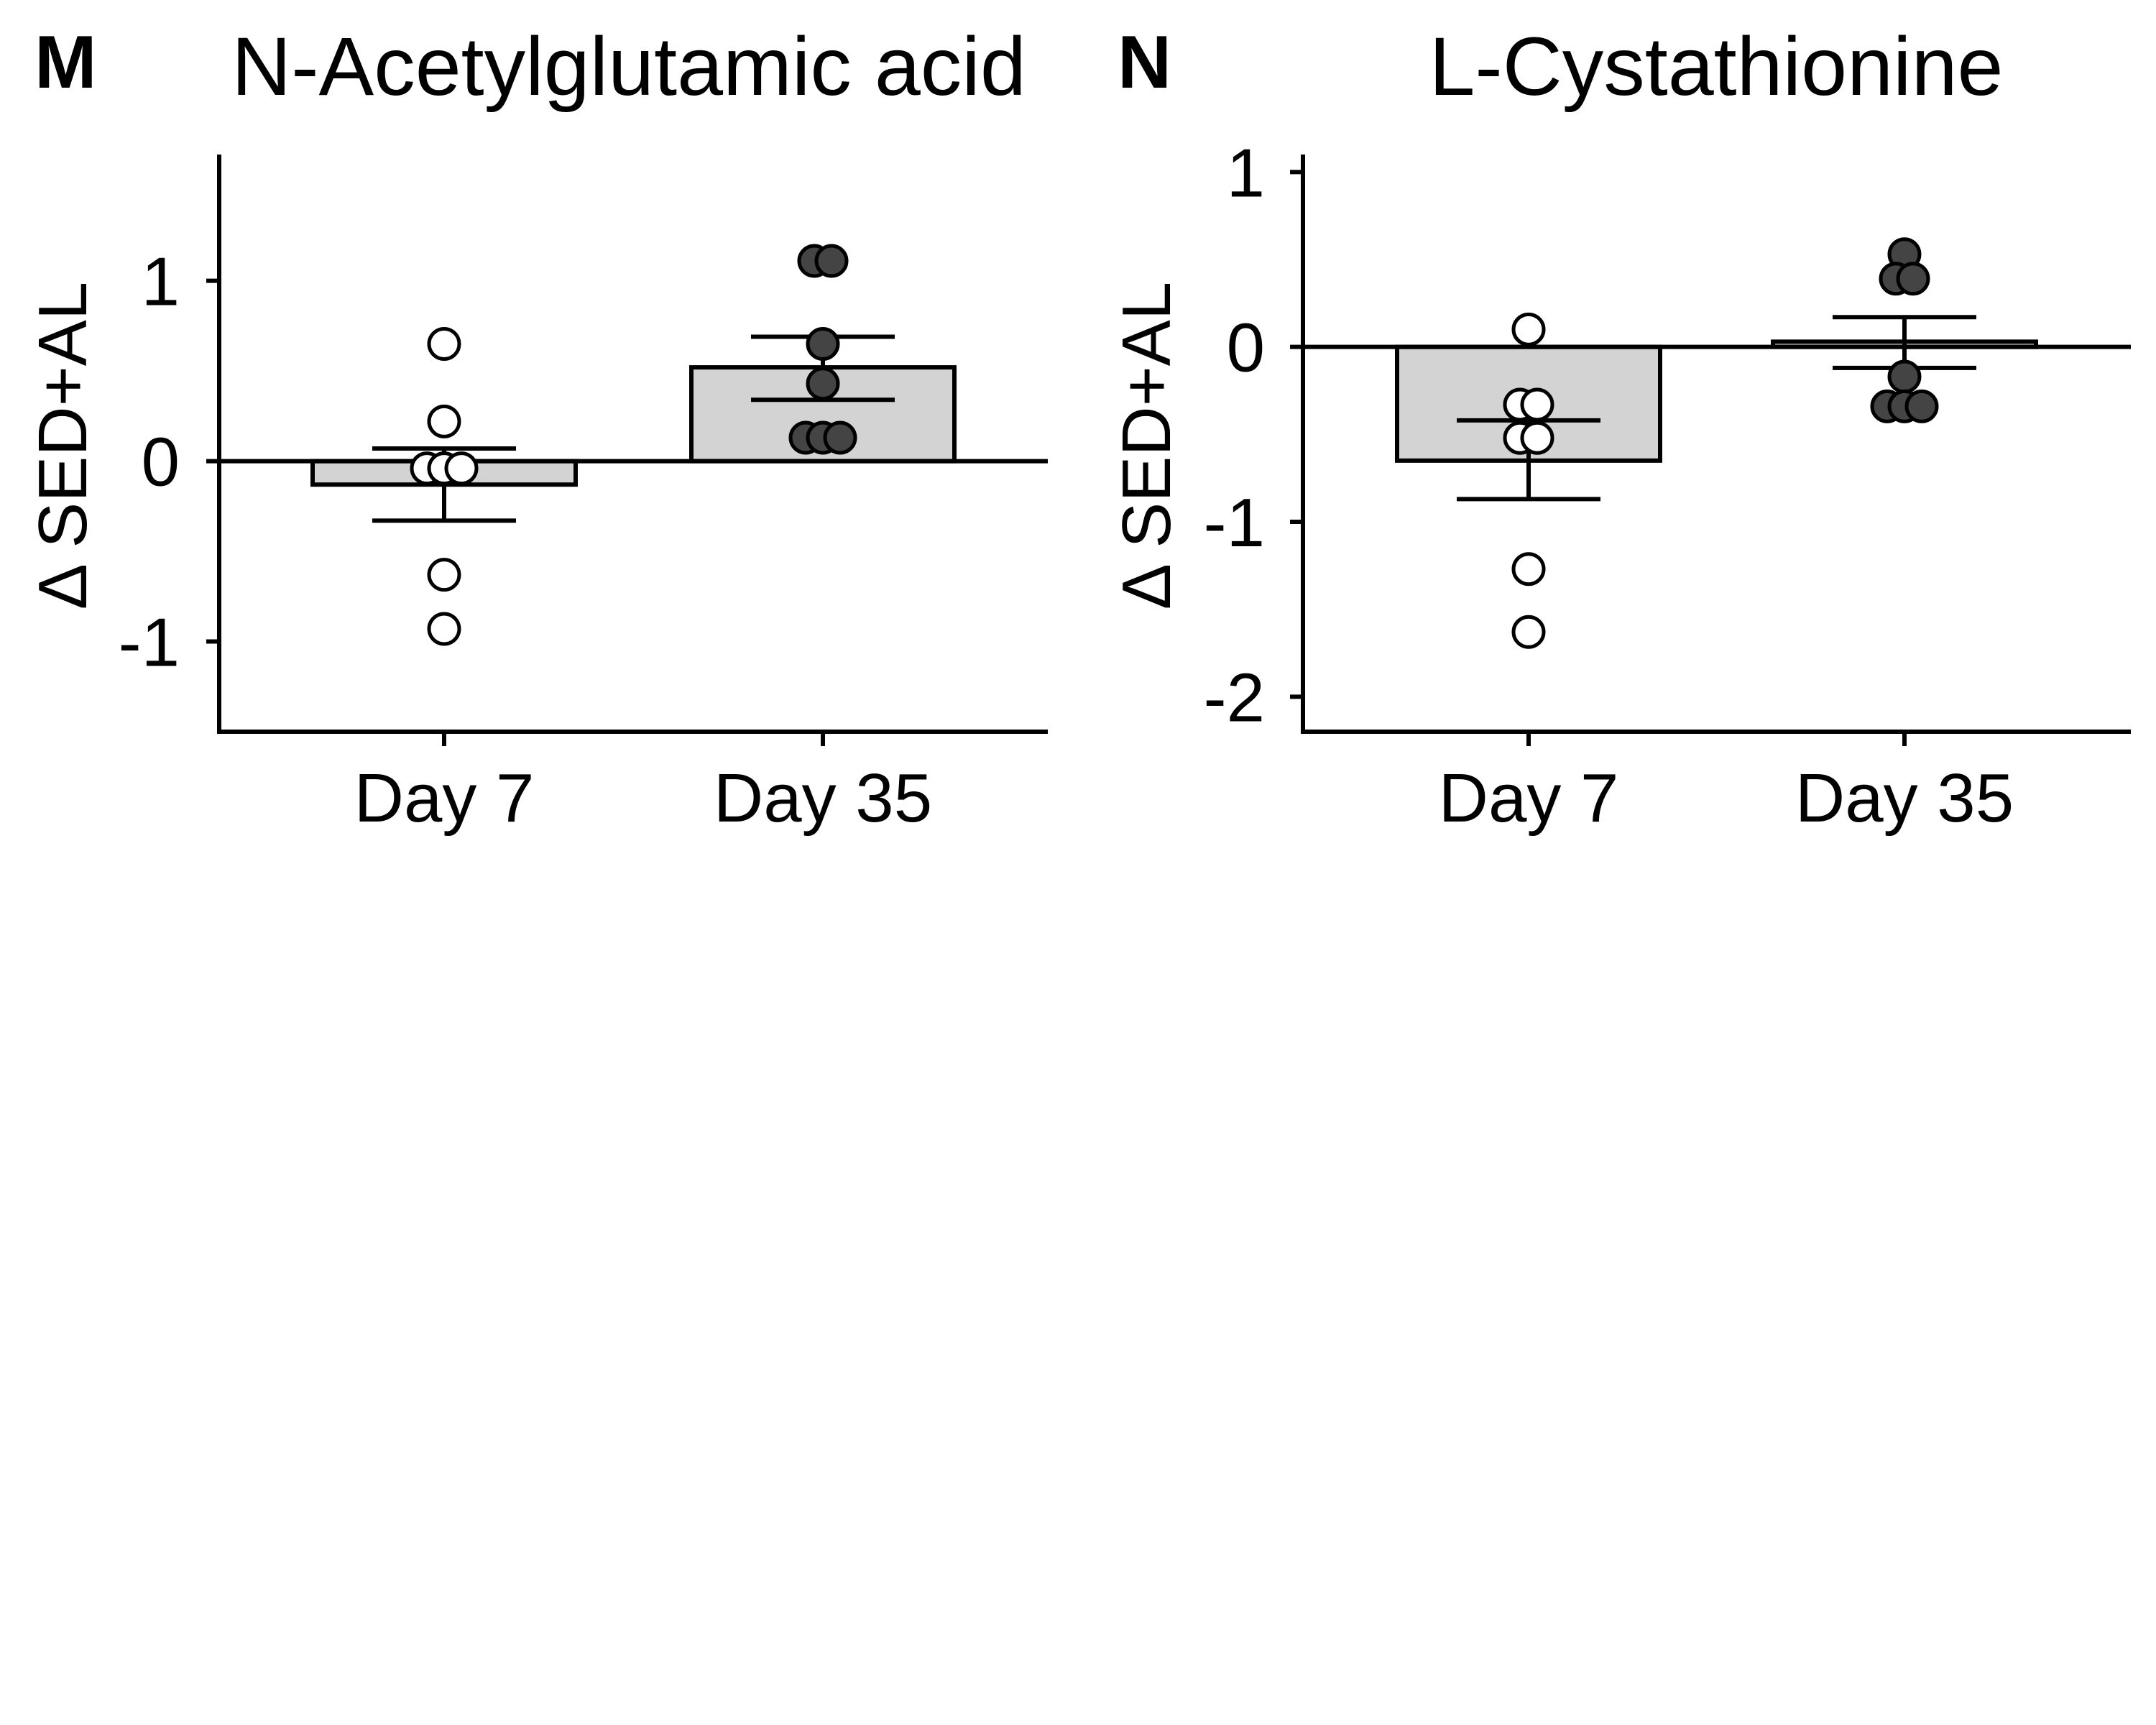 This screenshot has width=2156, height=1725. Describe the element at coordinates (63, 446) in the screenshot. I see `y-axis-title-m: Δ SED+AL` at that location.